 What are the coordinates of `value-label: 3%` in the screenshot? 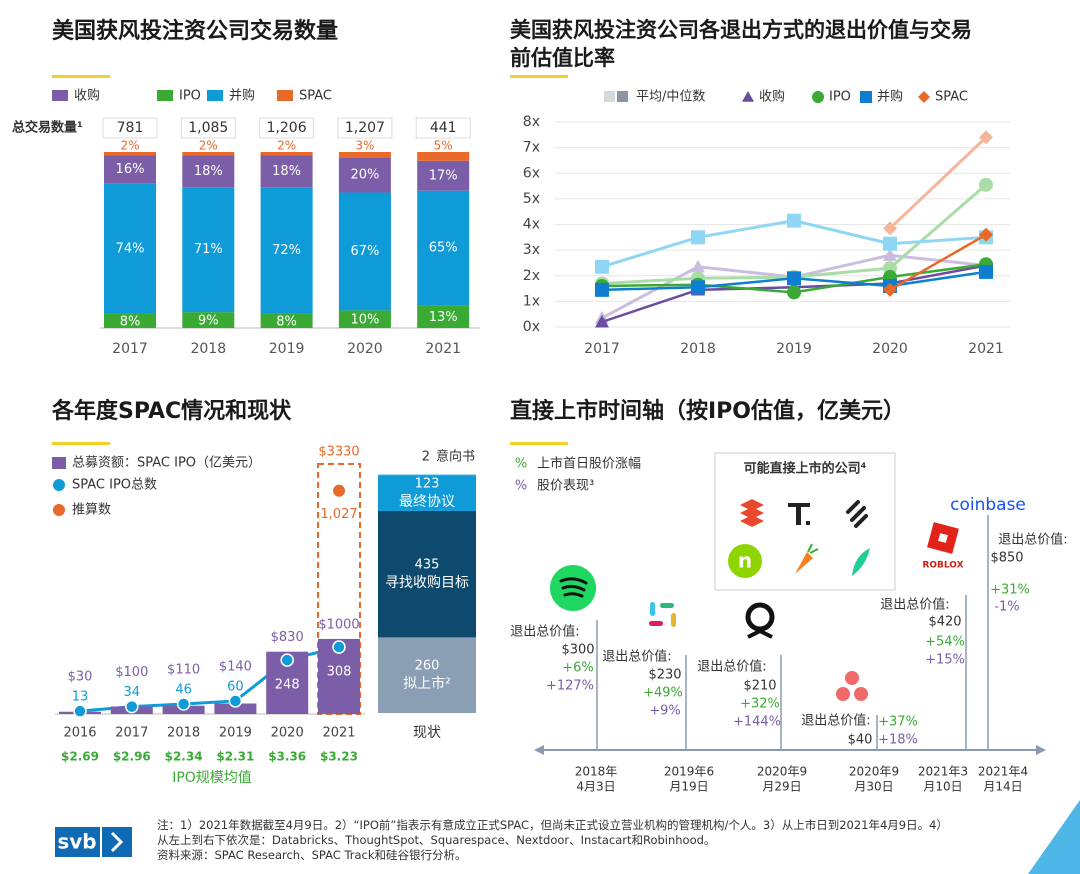 It's located at (364, 146).